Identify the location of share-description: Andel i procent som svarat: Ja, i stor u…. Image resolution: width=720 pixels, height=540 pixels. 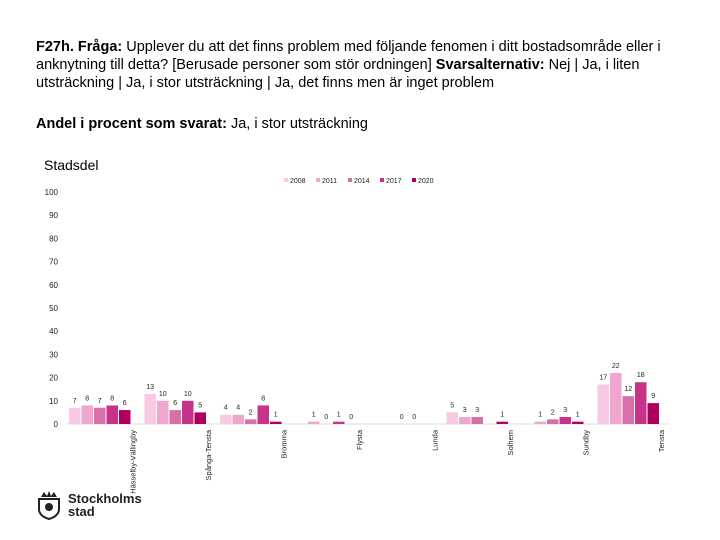
(371, 124).